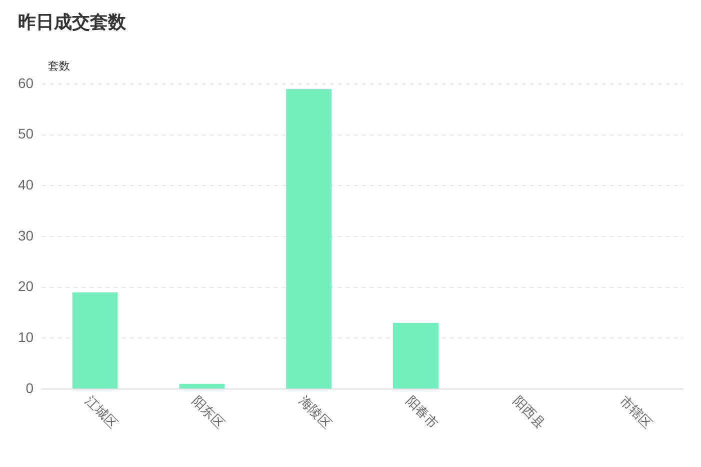 The height and width of the screenshot is (467, 701). Describe the element at coordinates (26, 134) in the screenshot. I see `y-tick-label: 50` at that location.